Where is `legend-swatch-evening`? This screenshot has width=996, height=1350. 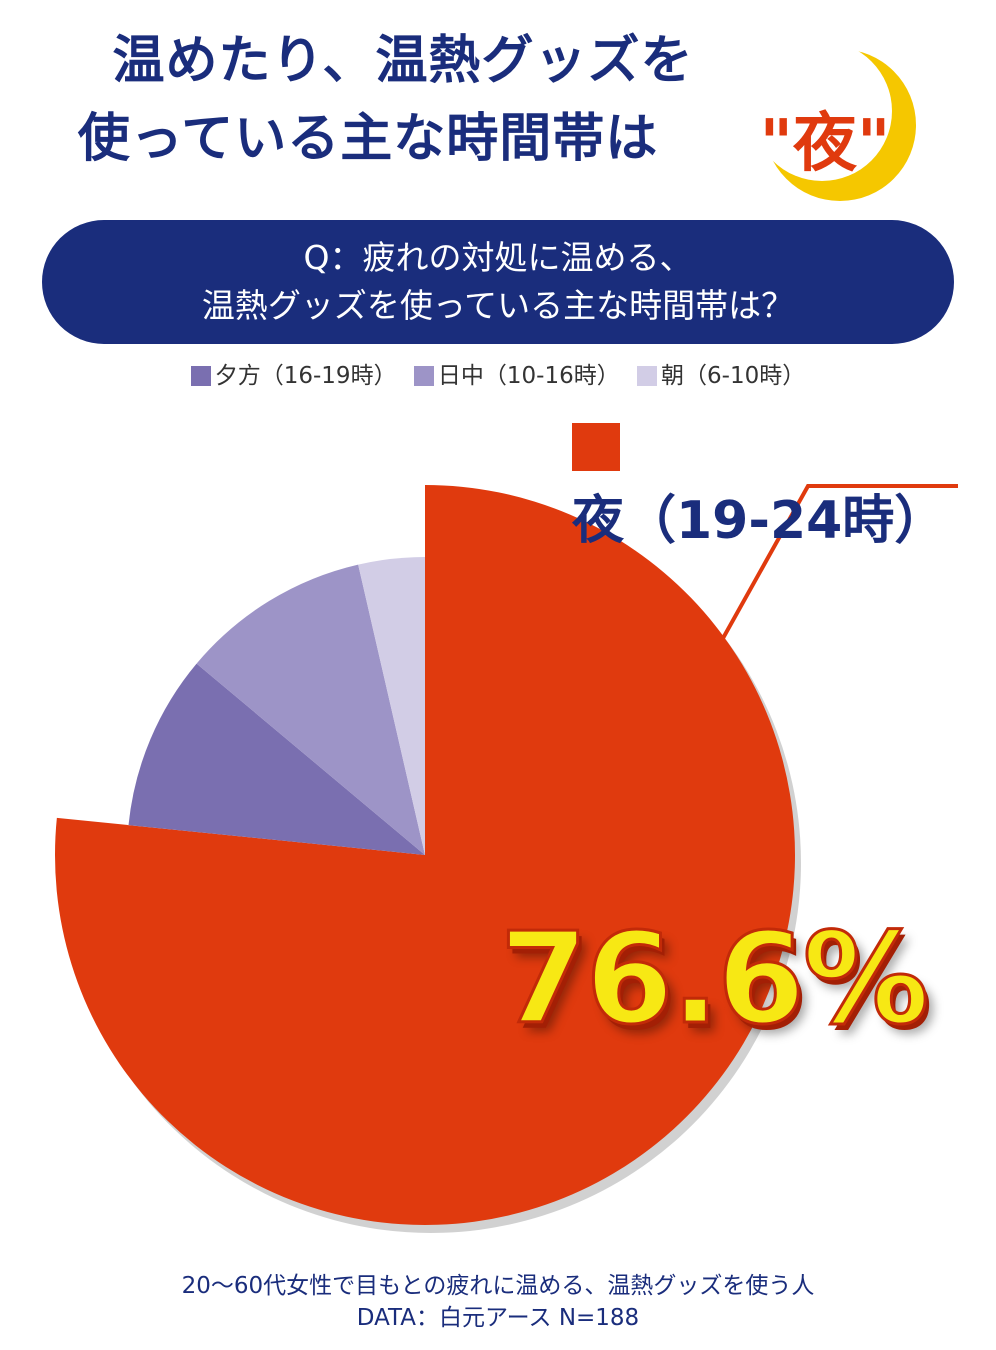
legend-swatch-evening is located at coordinates (200, 376).